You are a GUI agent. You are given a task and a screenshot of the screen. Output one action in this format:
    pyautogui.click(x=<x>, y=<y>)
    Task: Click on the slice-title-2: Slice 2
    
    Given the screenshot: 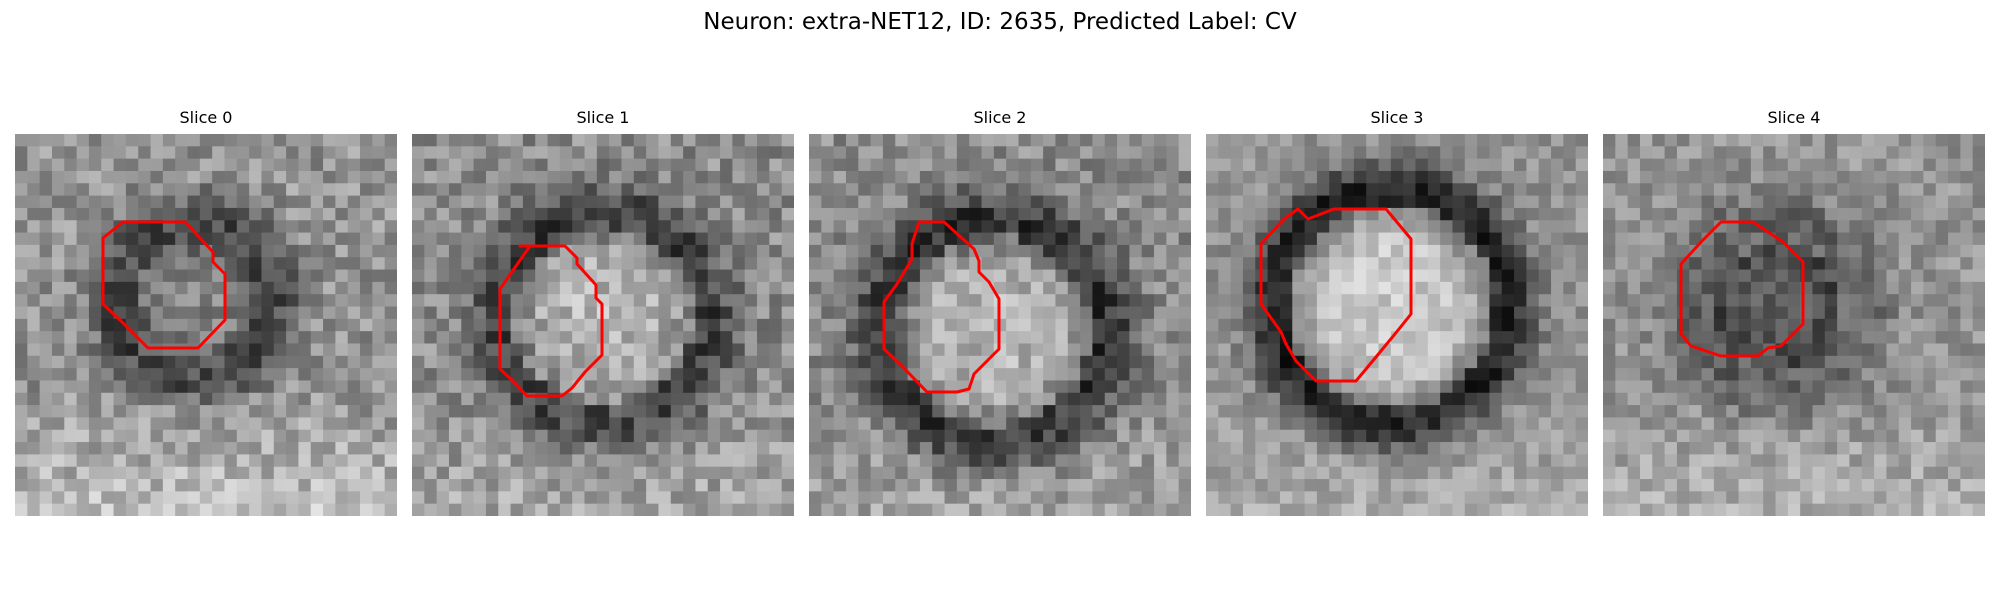 What is the action you would take?
    pyautogui.click(x=1000, y=117)
    